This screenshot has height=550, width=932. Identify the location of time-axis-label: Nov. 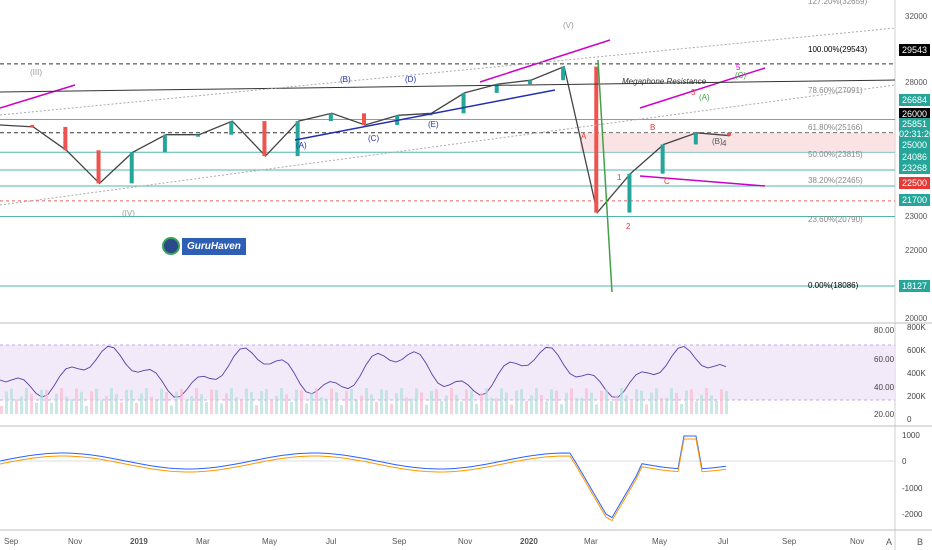
(465, 541).